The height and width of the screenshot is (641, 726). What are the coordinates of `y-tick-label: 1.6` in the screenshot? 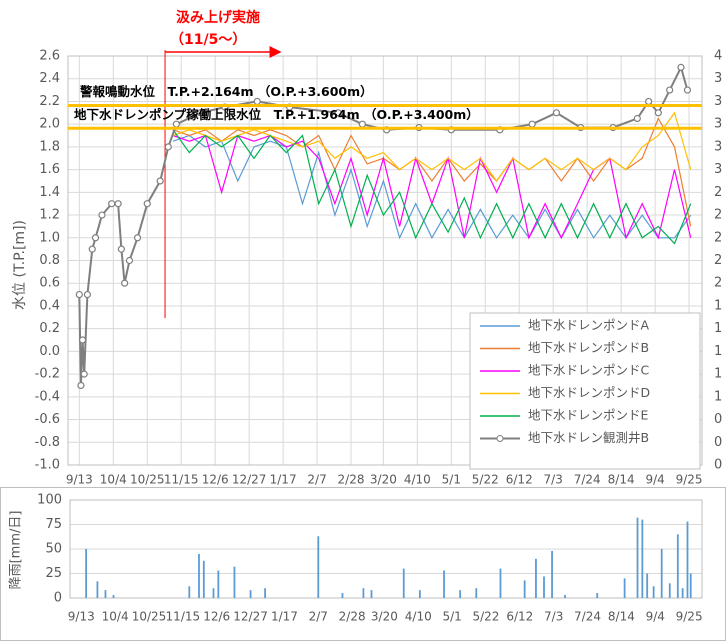 It's located at (49, 169).